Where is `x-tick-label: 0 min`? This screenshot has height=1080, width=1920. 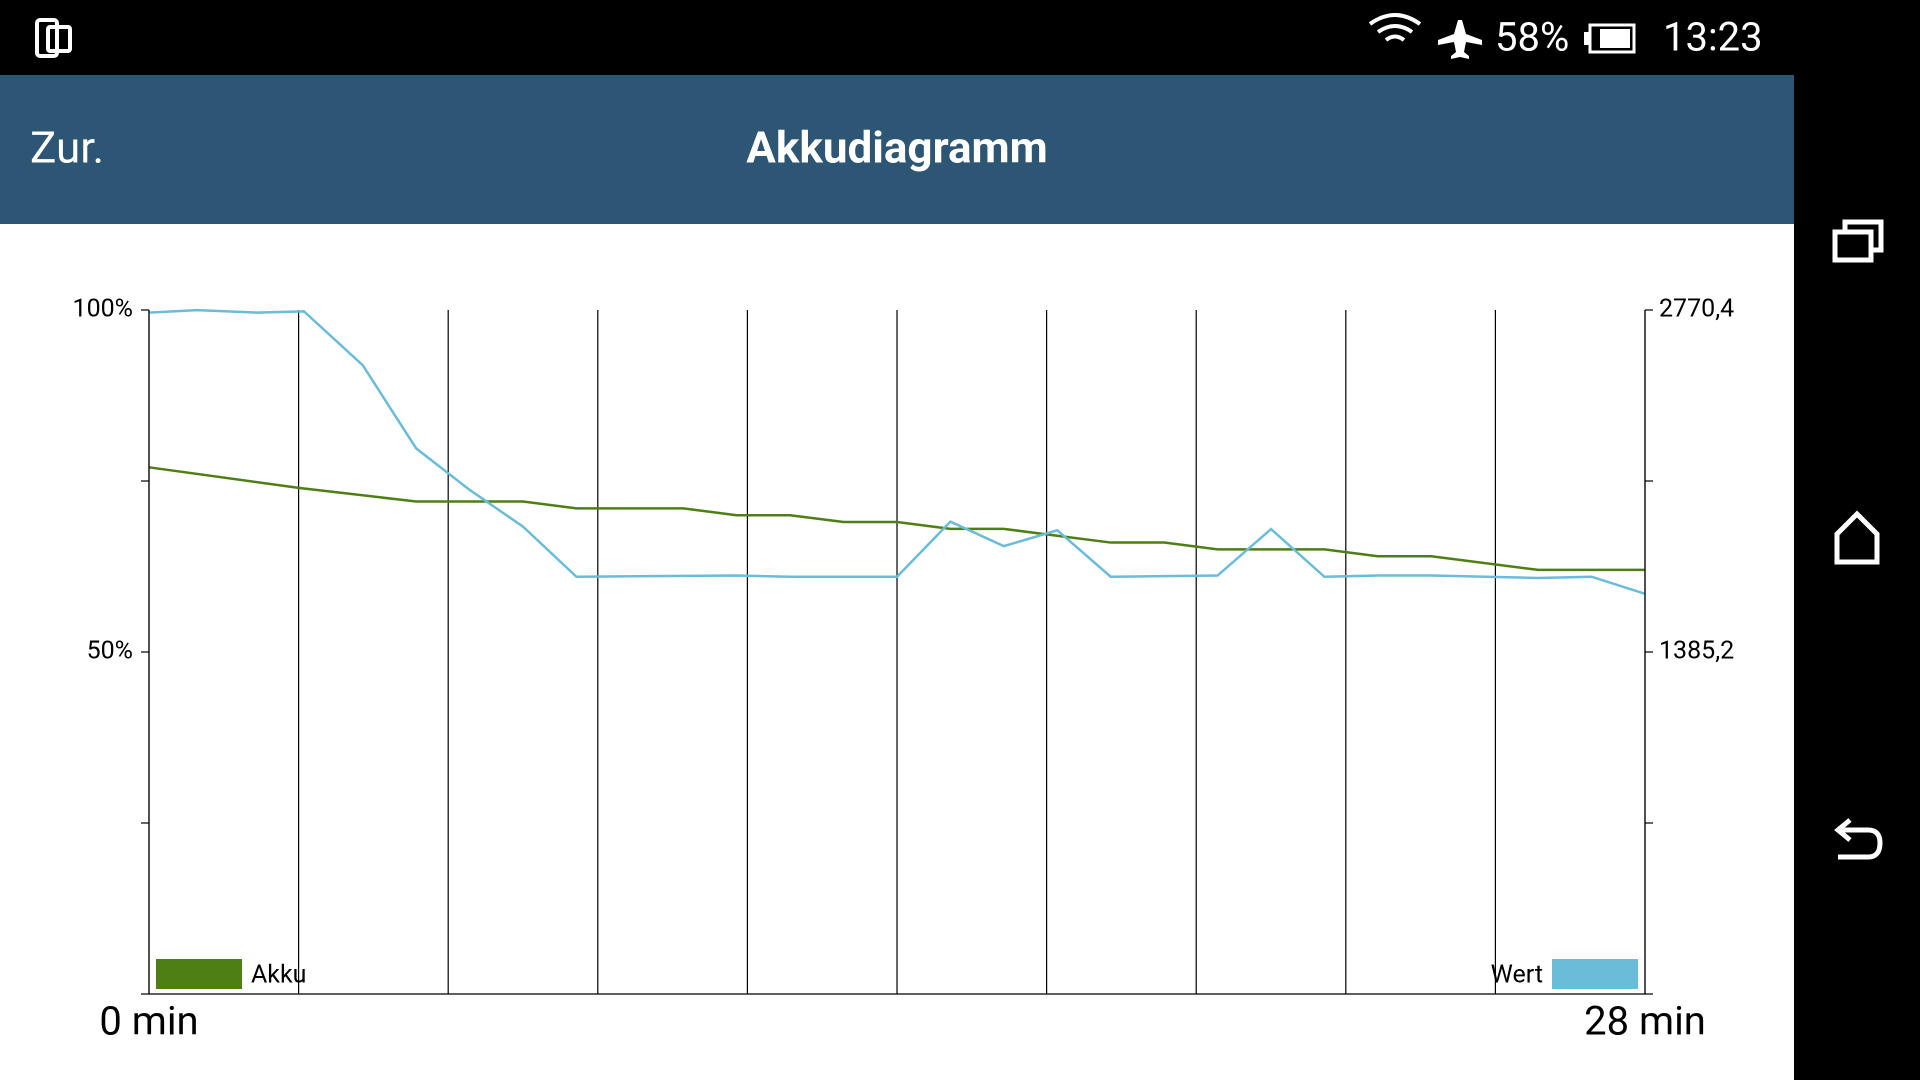 x-tick-label: 0 min is located at coordinates (148, 1021).